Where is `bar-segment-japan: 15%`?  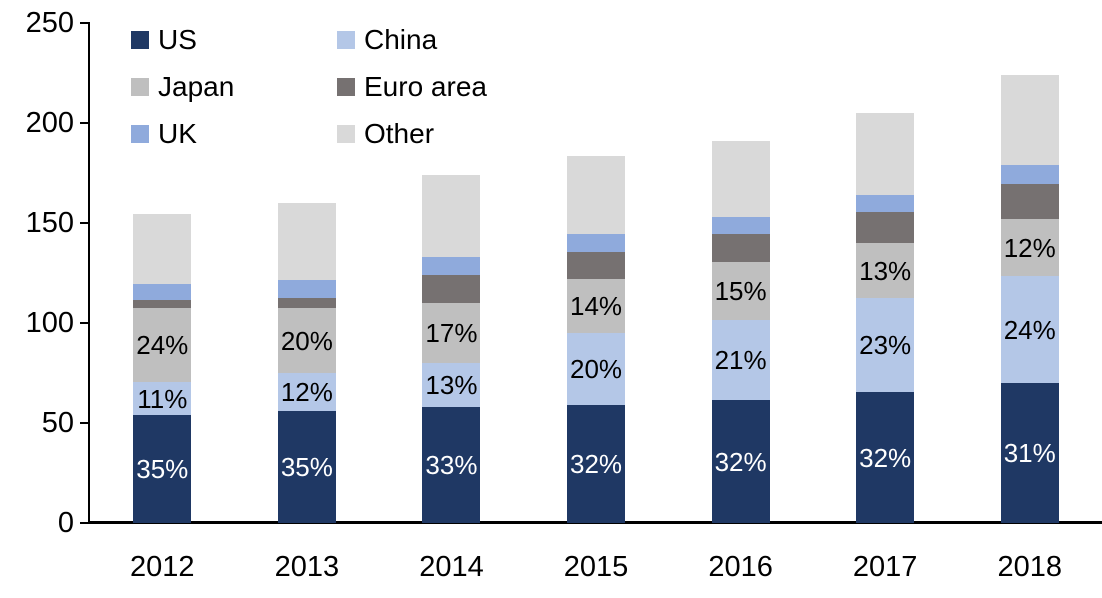 bar-segment-japan: 15% is located at coordinates (740, 291).